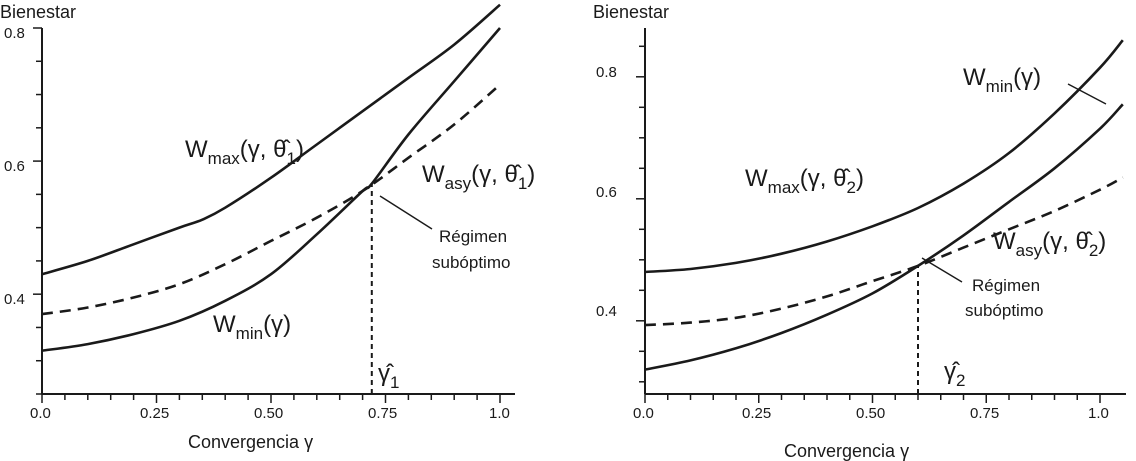 The height and width of the screenshot is (461, 1136). Describe the element at coordinates (984, 413) in the screenshot. I see `right-x-tick-label-3: 0.75` at that location.